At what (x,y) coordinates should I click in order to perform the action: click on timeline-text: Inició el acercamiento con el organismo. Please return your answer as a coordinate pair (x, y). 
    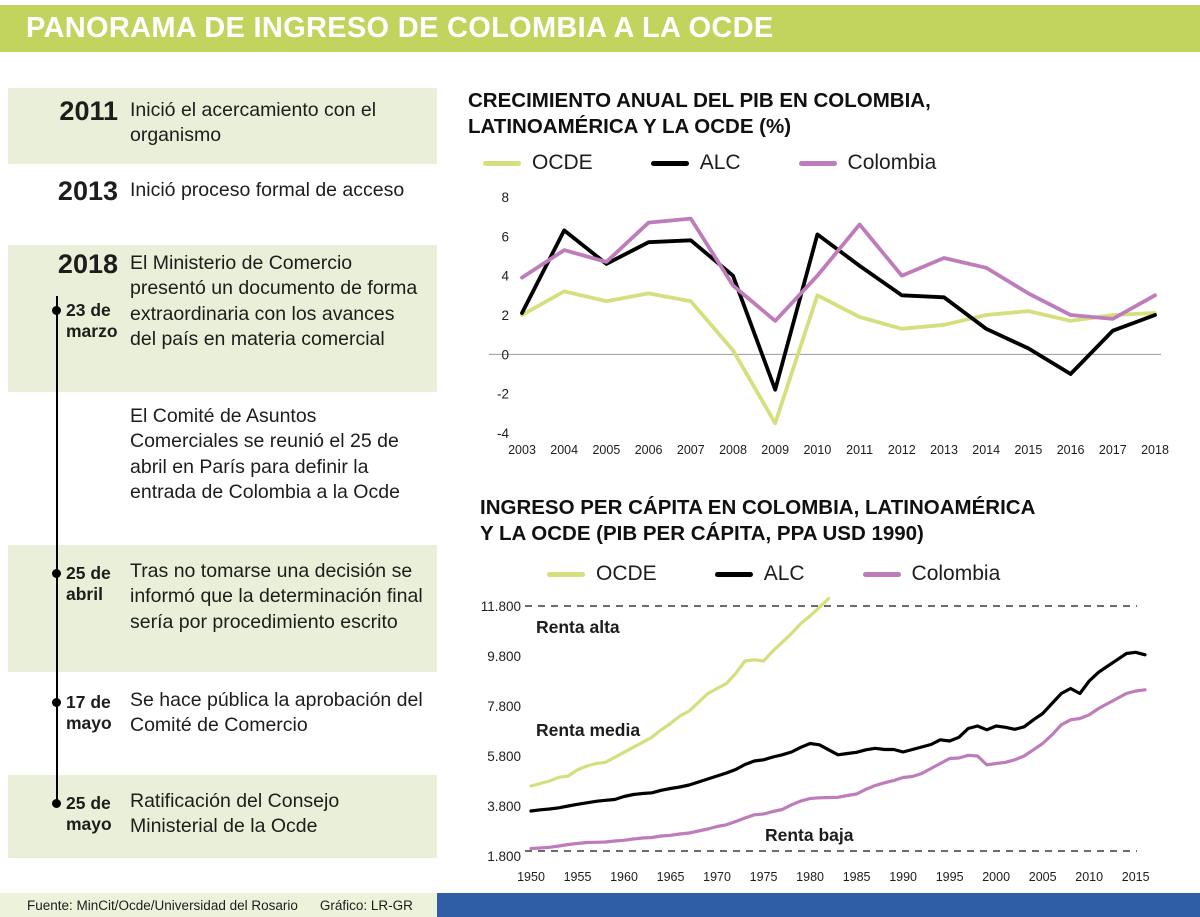
    Looking at the image, I should click on (253, 123).